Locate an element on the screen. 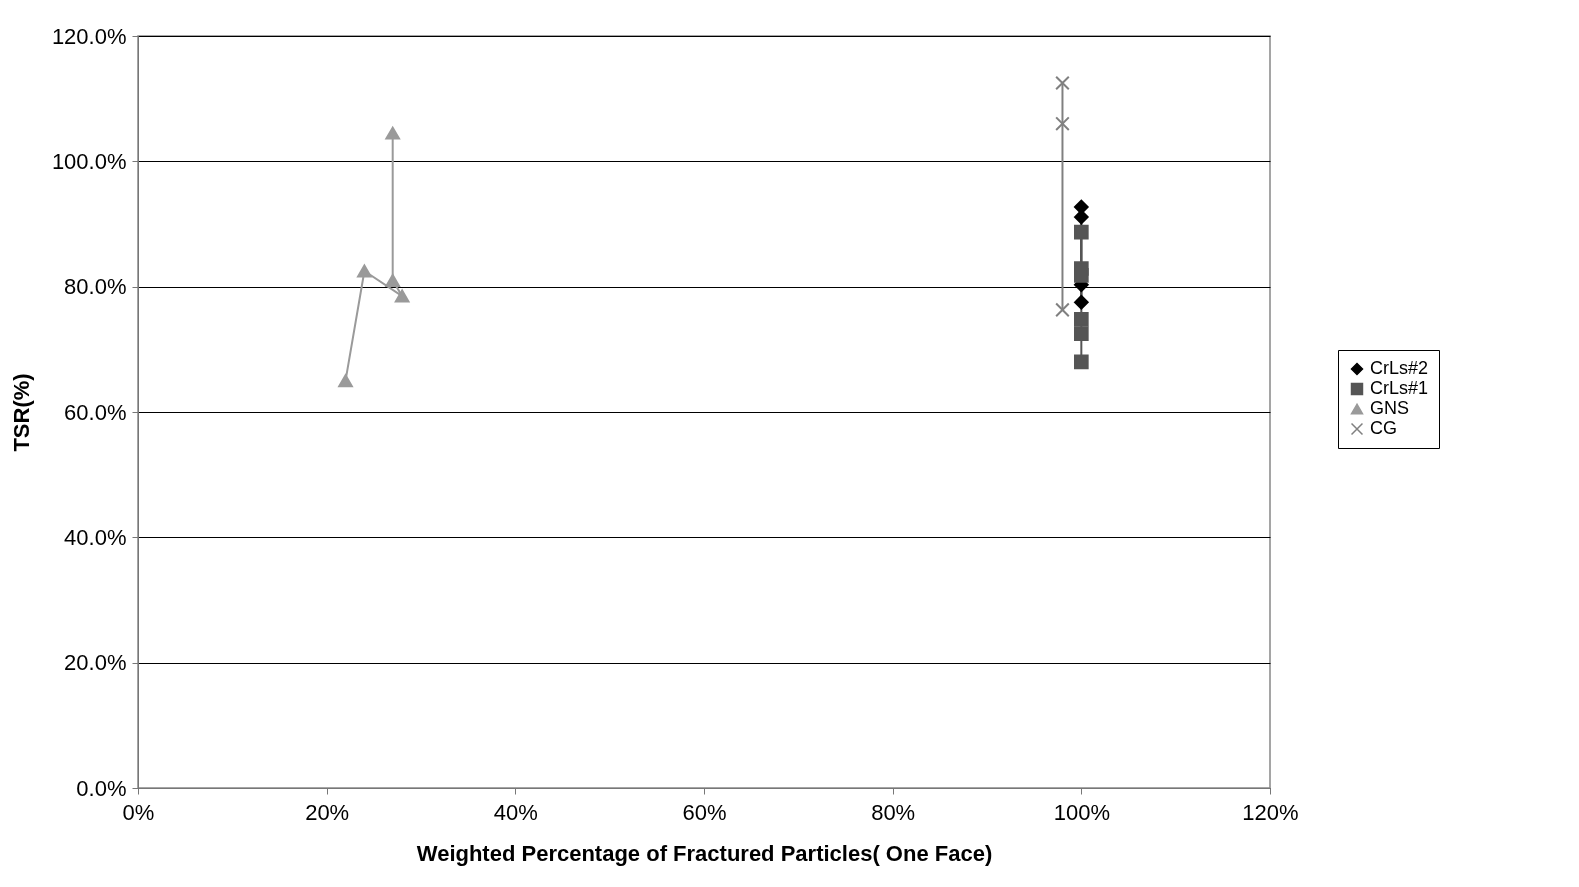  x-tick-label: 80% is located at coordinates (893, 812).